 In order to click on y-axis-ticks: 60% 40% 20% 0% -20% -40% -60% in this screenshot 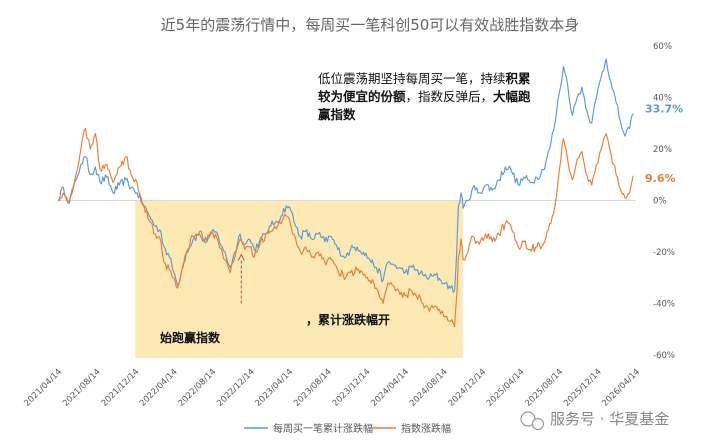, I will do `click(664, 201)`.